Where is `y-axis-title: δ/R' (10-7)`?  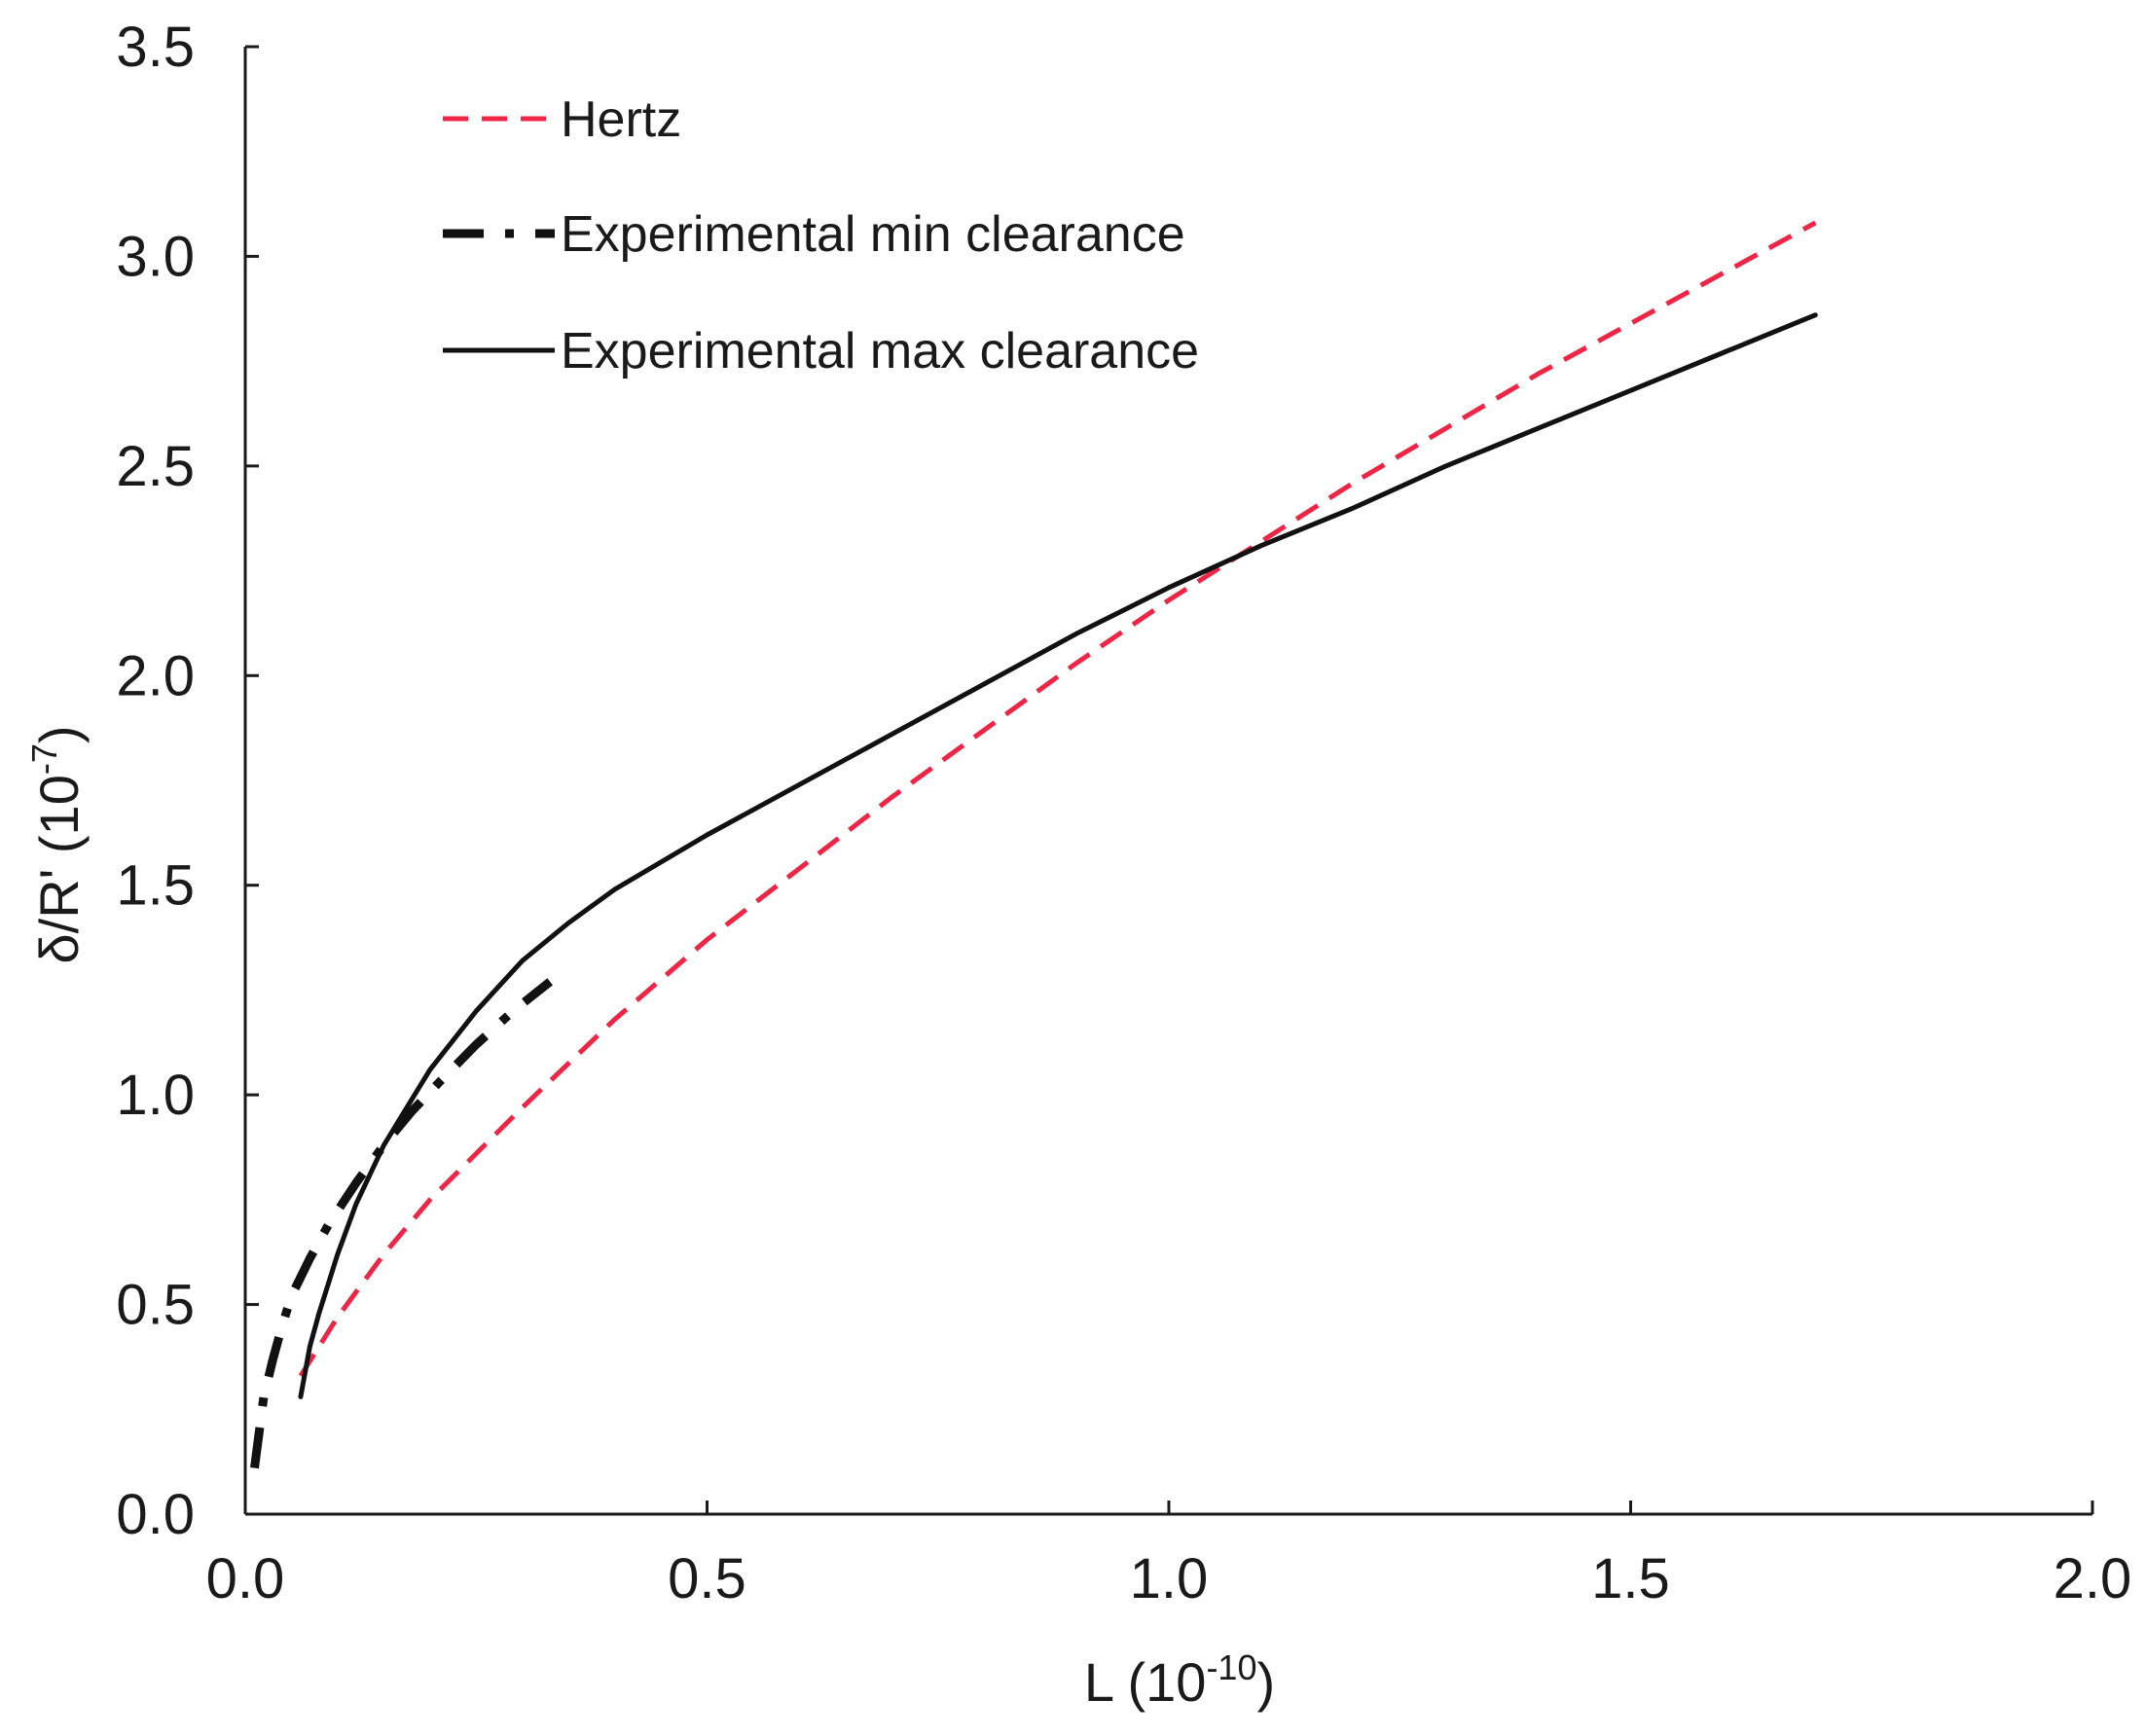 y-axis-title: δ/R' (10-7) is located at coordinates (57, 844).